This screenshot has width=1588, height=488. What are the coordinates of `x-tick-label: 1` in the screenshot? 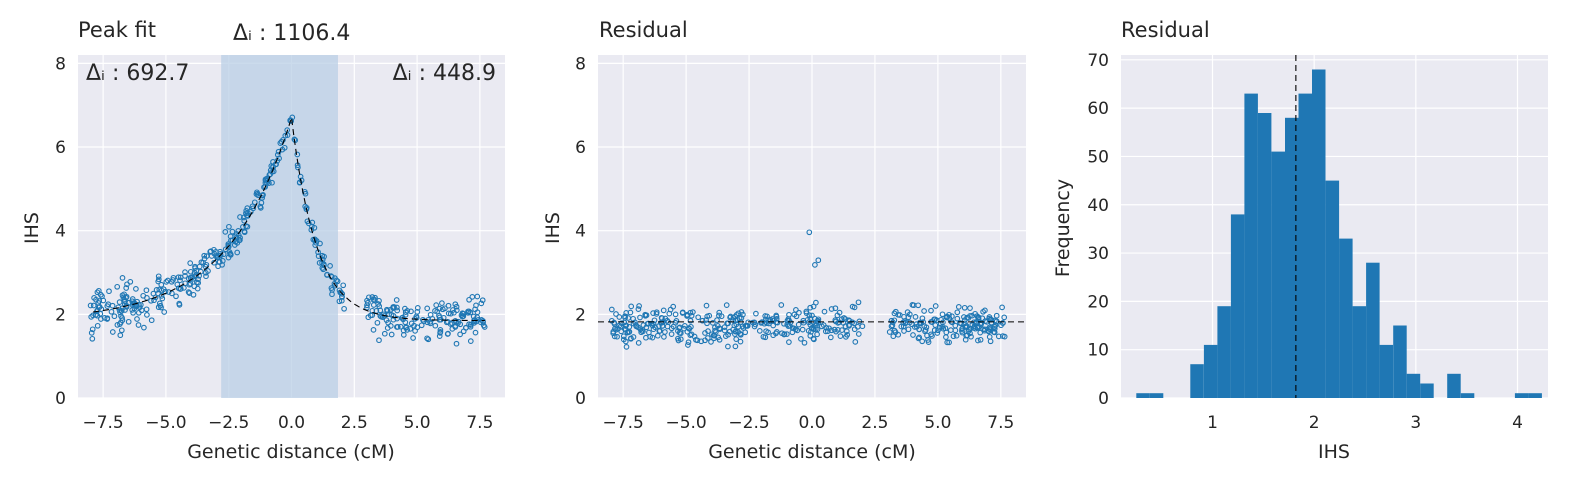 It's located at (1212, 423).